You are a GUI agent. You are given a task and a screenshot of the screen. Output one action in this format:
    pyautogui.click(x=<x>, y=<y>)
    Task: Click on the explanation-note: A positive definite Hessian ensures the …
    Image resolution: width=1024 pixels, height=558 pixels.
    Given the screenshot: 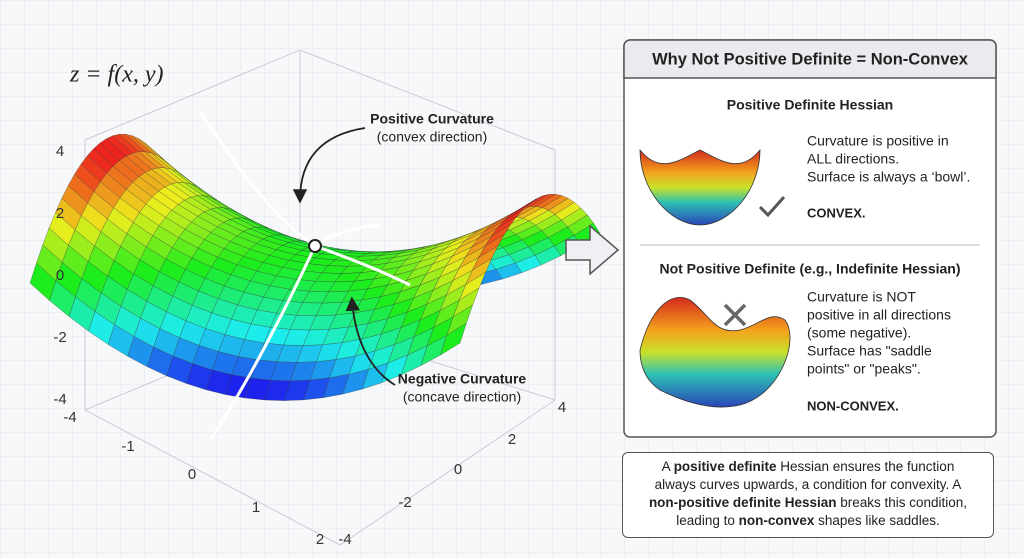 What is the action you would take?
    pyautogui.click(x=808, y=495)
    